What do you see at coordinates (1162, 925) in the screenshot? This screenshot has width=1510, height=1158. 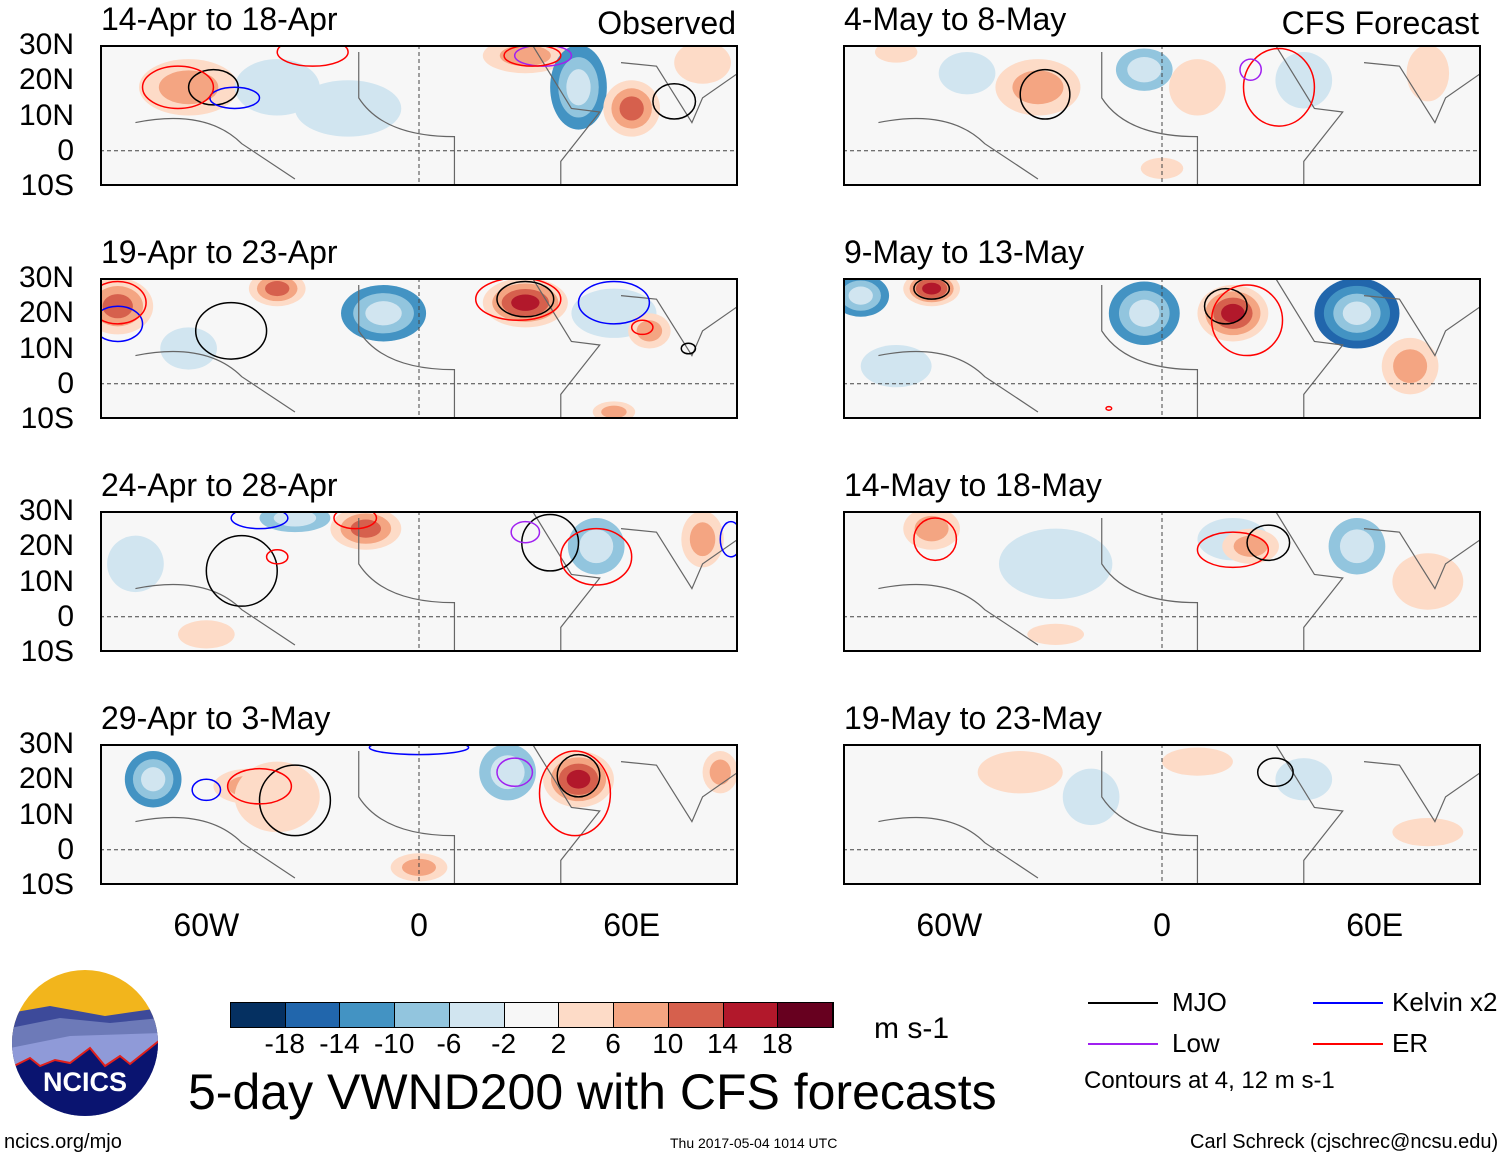 I see `lon-label: 0` at bounding box center [1162, 925].